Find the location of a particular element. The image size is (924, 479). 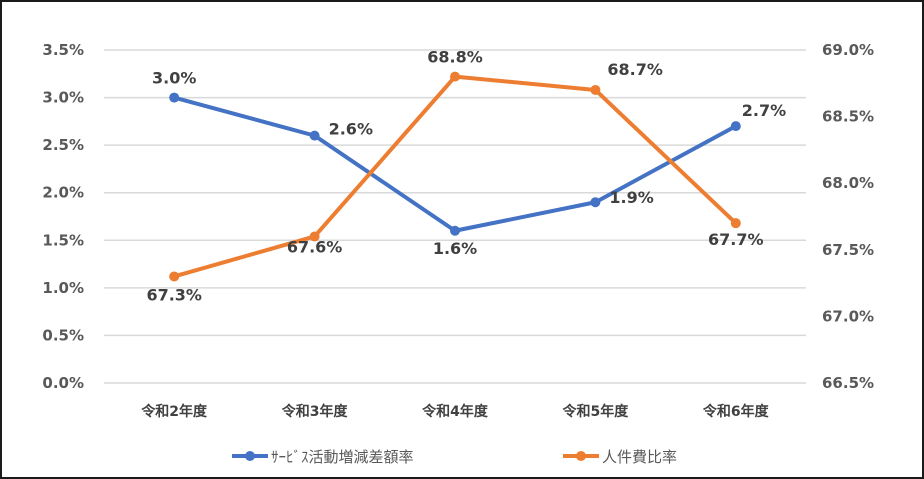

left-tick-label: 3.0% is located at coordinates (63, 98).